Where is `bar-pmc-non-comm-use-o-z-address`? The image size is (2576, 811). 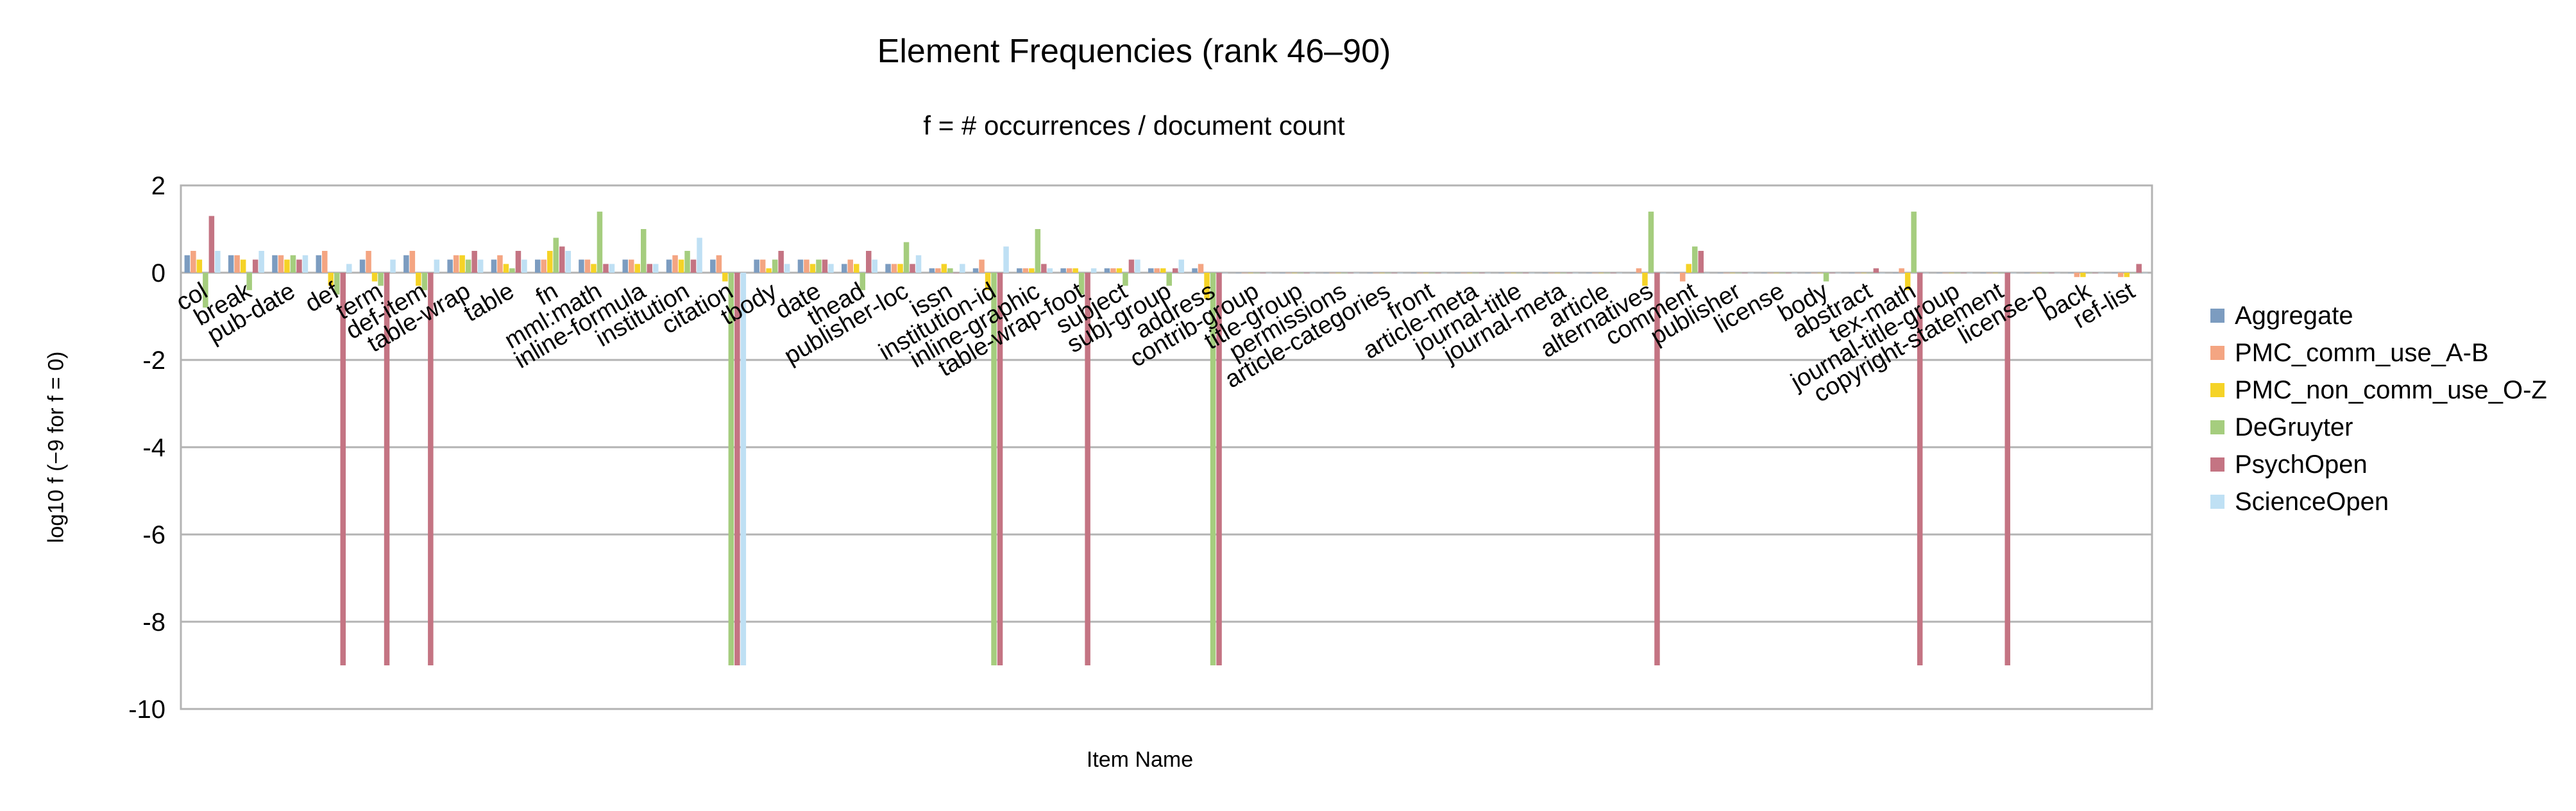
bar-pmc-non-comm-use-o-z-address is located at coordinates (1207, 286).